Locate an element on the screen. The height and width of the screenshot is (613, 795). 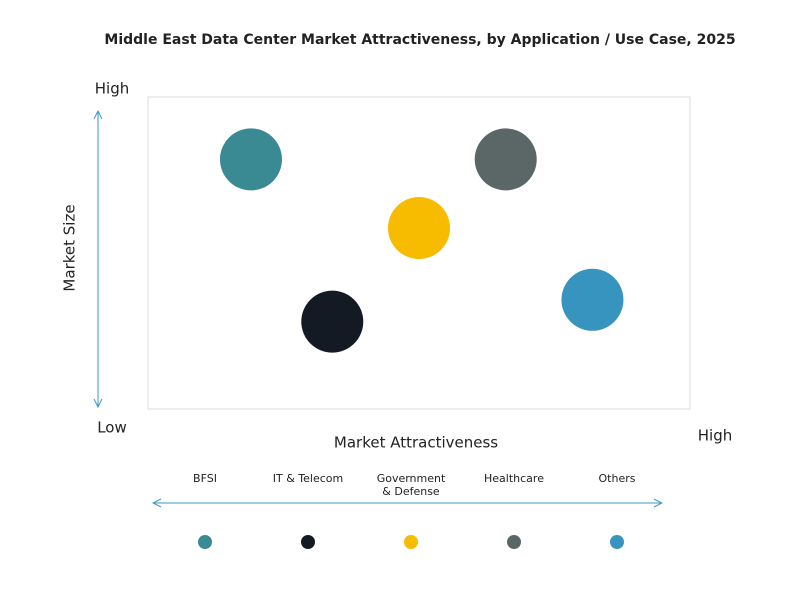
y-axis-label: Market Size is located at coordinates (70, 247).